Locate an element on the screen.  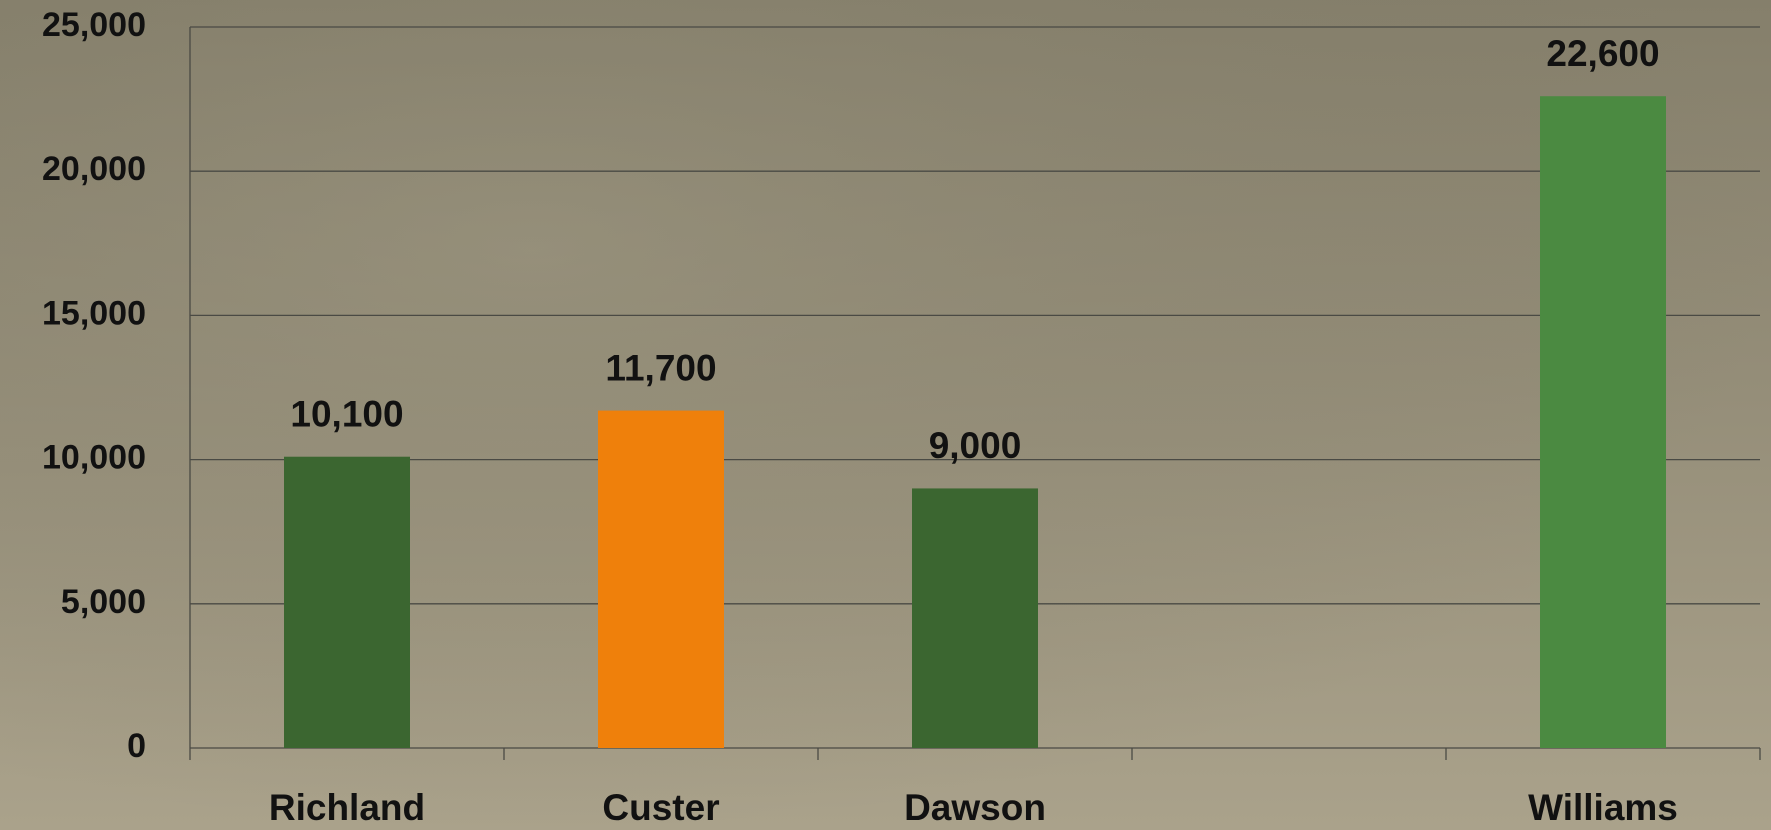
x-tick-label: Dawson is located at coordinates (975, 807).